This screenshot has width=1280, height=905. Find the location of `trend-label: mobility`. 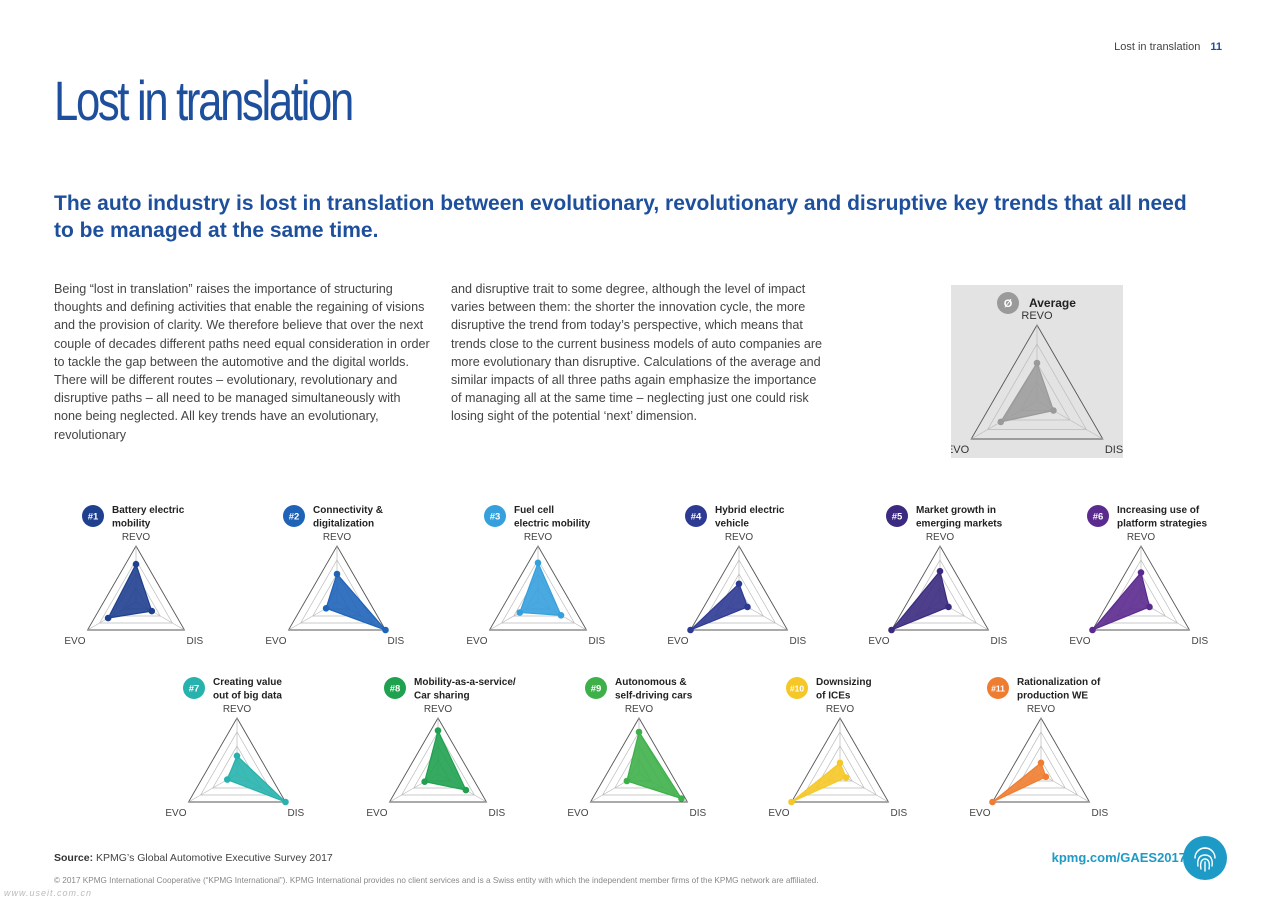

trend-label: mobility is located at coordinates (131, 524).